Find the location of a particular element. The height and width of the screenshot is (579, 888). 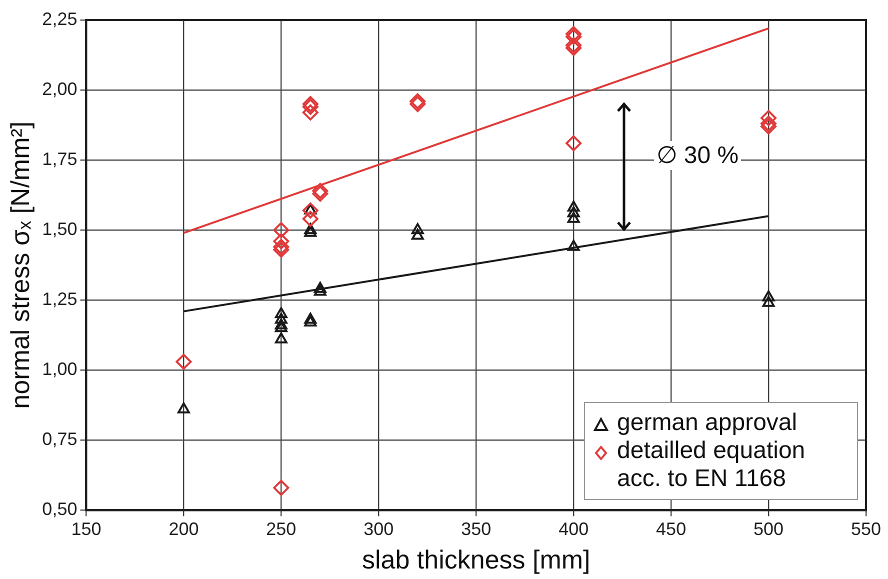

x-tick-label: 450 is located at coordinates (671, 528).